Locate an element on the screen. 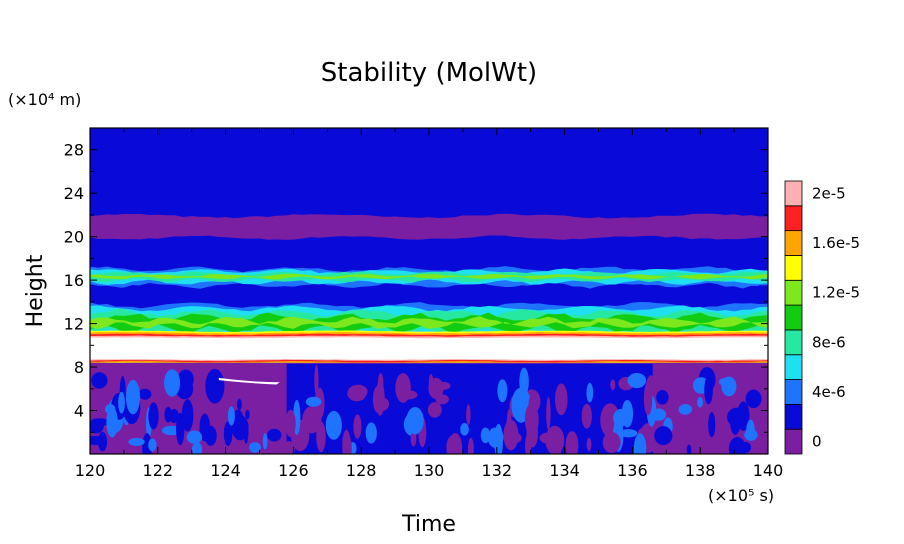 The height and width of the screenshot is (544, 904). y-tick-label: 28 is located at coordinates (74, 150).